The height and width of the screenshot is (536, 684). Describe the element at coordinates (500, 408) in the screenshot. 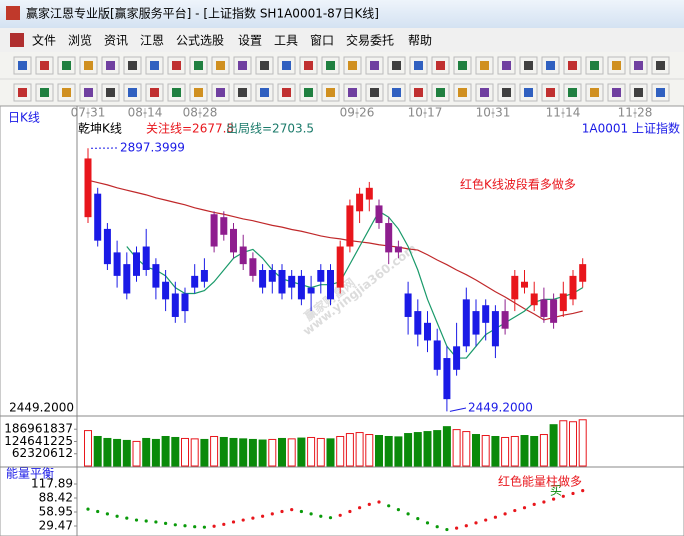

I see `low-annotation: 2449.2000` at that location.